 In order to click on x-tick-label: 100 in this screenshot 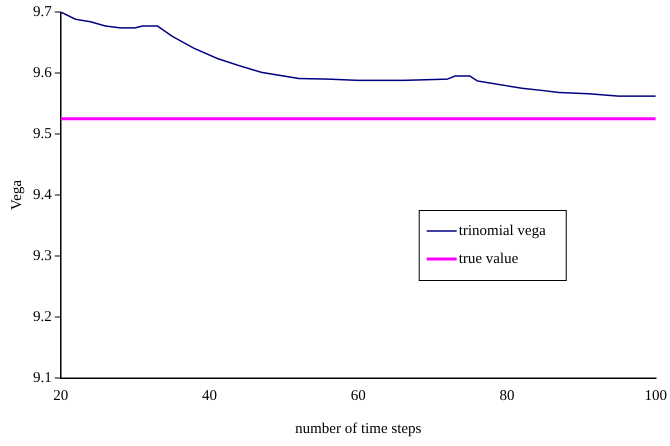, I will do `click(655, 396)`.